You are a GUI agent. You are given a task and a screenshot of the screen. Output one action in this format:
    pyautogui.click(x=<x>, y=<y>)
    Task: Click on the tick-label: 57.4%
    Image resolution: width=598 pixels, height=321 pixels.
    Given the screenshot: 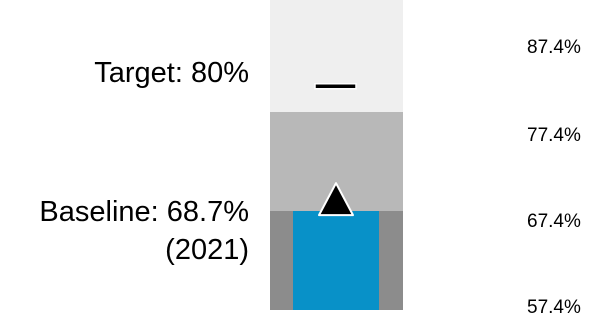 What is the action you would take?
    pyautogui.click(x=554, y=307)
    